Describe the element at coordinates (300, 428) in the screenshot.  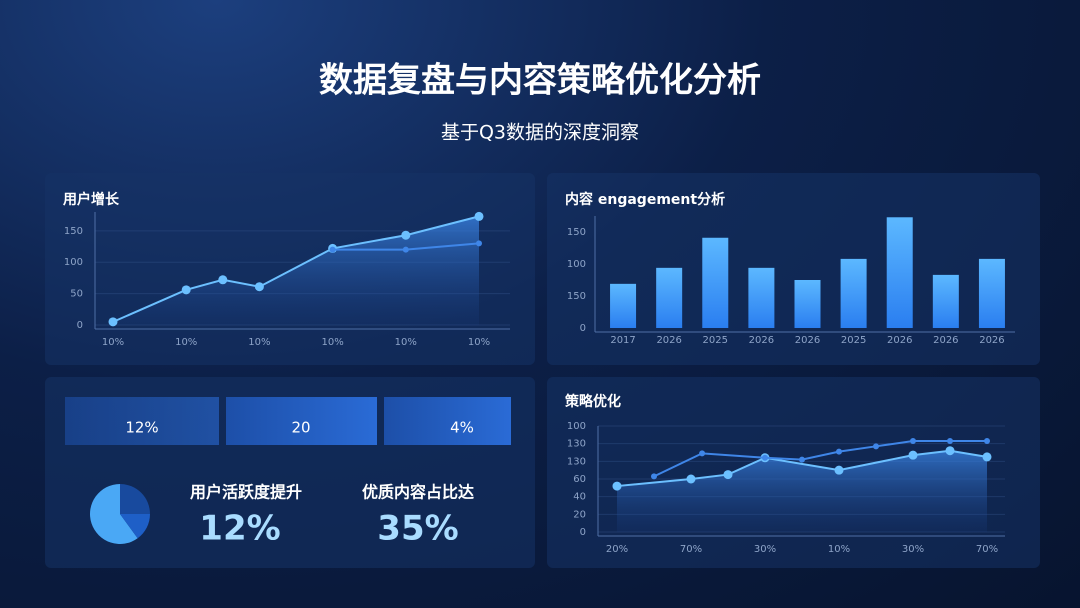
I see `kpi-value: 20` at that location.